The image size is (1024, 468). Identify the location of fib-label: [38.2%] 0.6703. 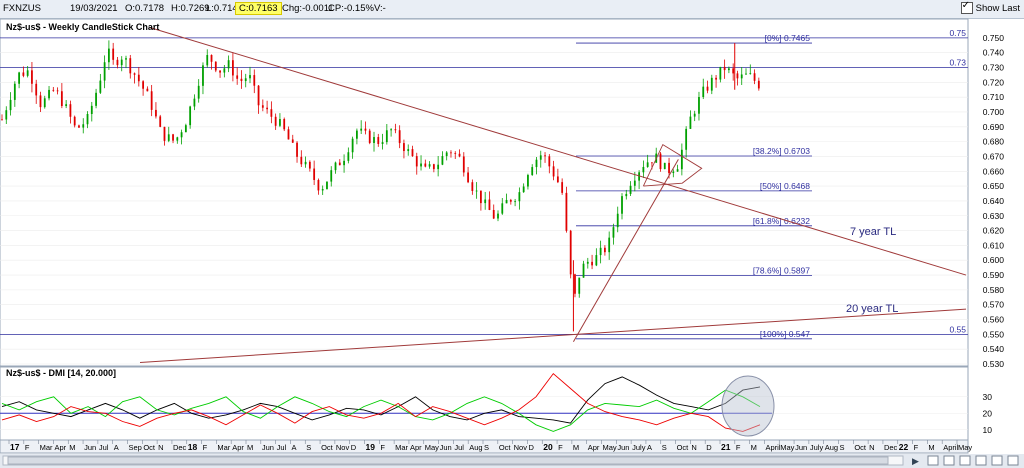
(781, 151).